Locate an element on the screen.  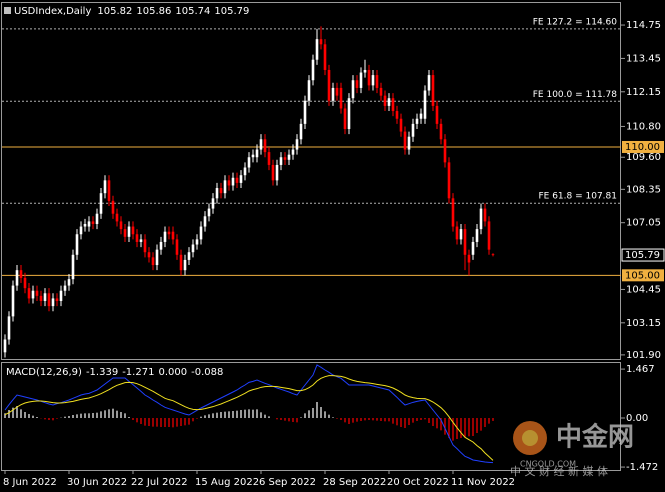
y-tick-label: 108.35 is located at coordinates (643, 189).